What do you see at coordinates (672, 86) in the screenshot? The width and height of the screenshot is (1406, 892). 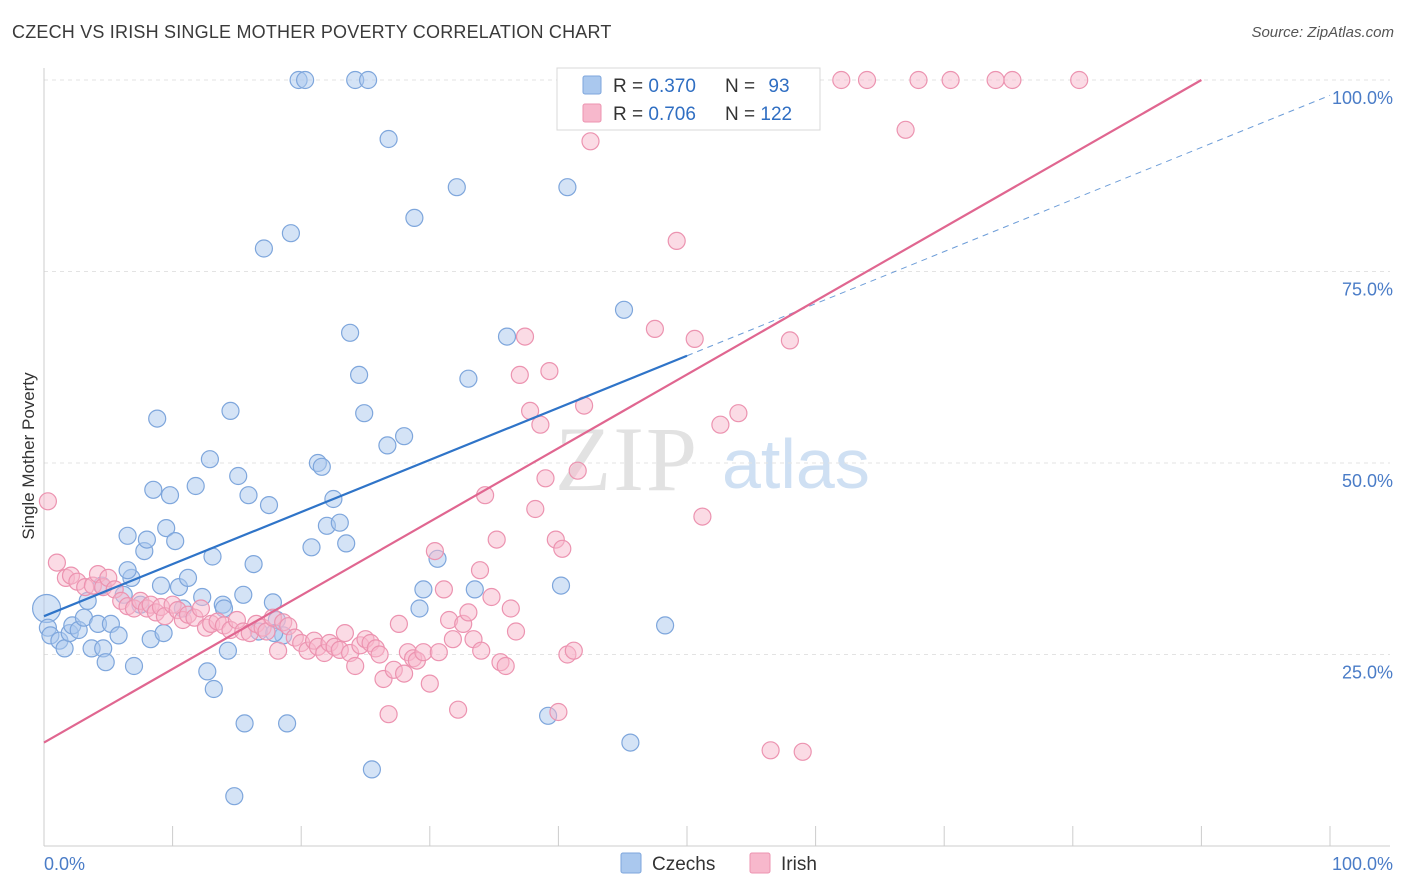 I see `stats-czechs-r-value: 0.370` at bounding box center [672, 86].